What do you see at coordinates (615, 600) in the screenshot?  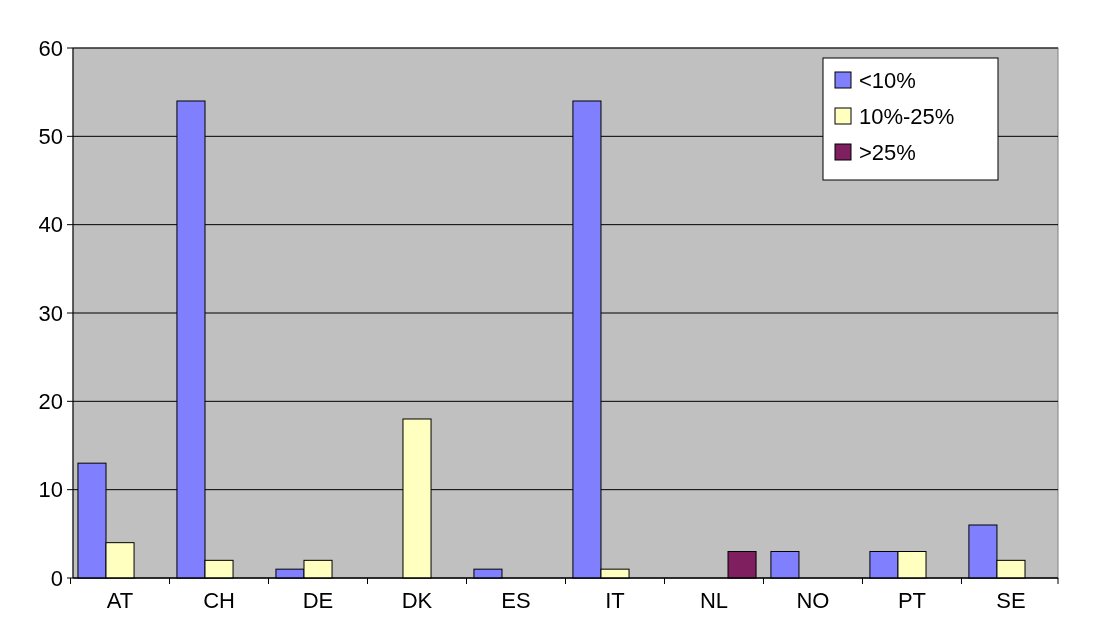 I see `x-tick-label: IT` at bounding box center [615, 600].